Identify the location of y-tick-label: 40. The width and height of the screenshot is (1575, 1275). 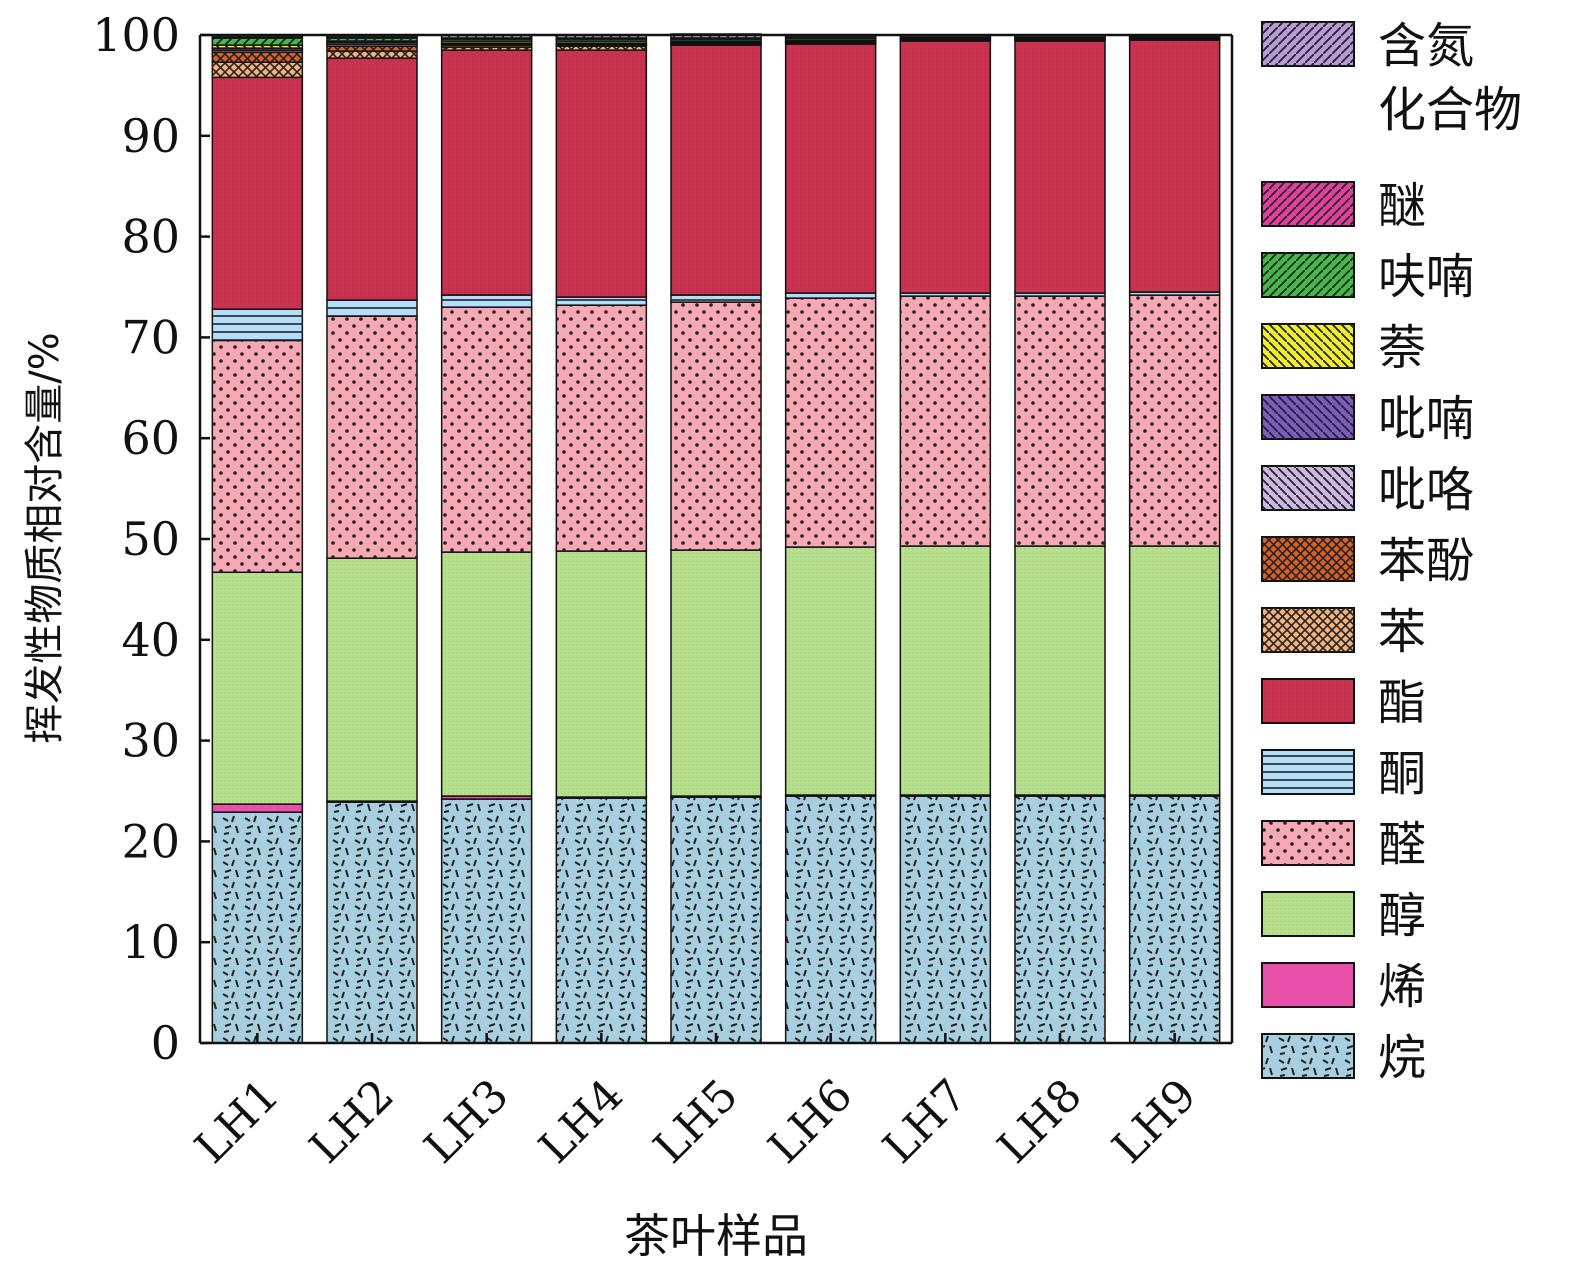
(150, 640).